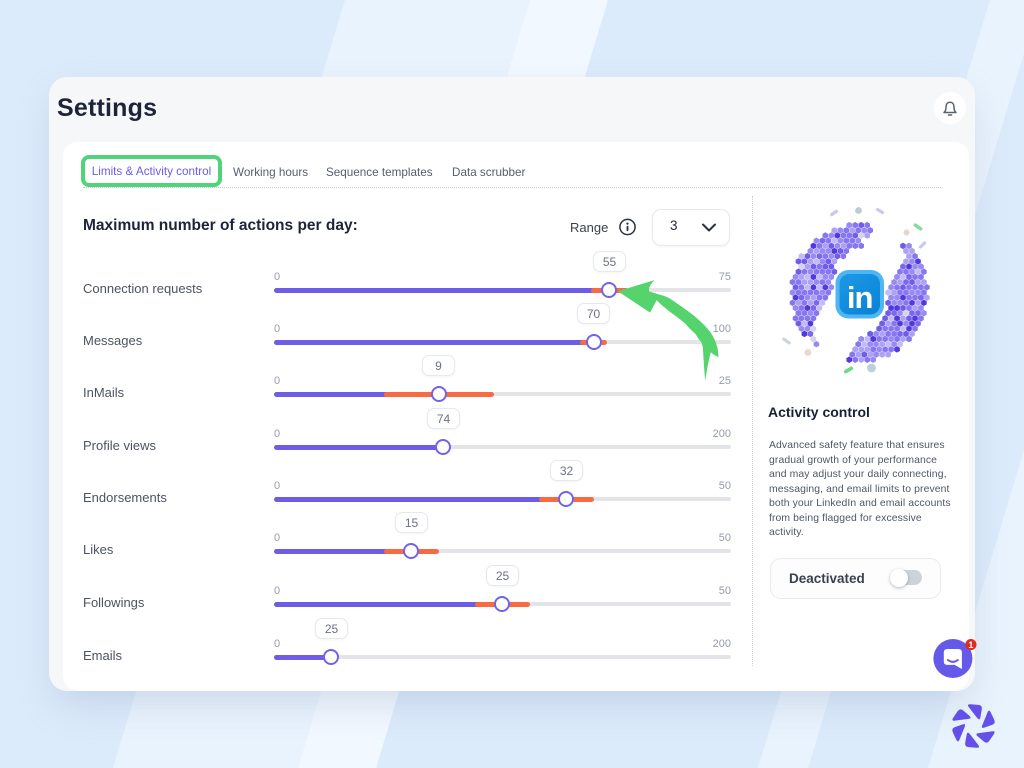  I want to click on svg-text: in, so click(860, 297).